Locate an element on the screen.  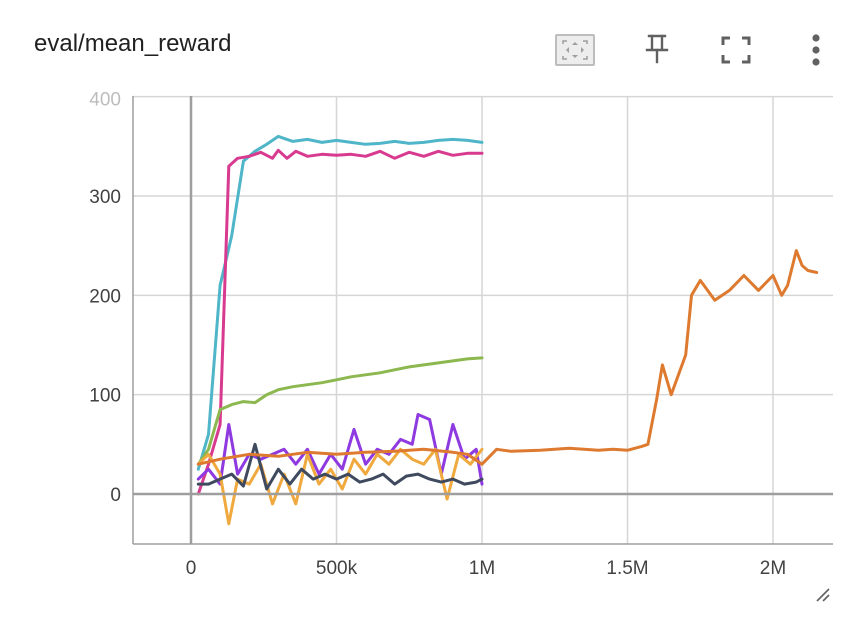
fullscreen-icon is located at coordinates (736, 50).